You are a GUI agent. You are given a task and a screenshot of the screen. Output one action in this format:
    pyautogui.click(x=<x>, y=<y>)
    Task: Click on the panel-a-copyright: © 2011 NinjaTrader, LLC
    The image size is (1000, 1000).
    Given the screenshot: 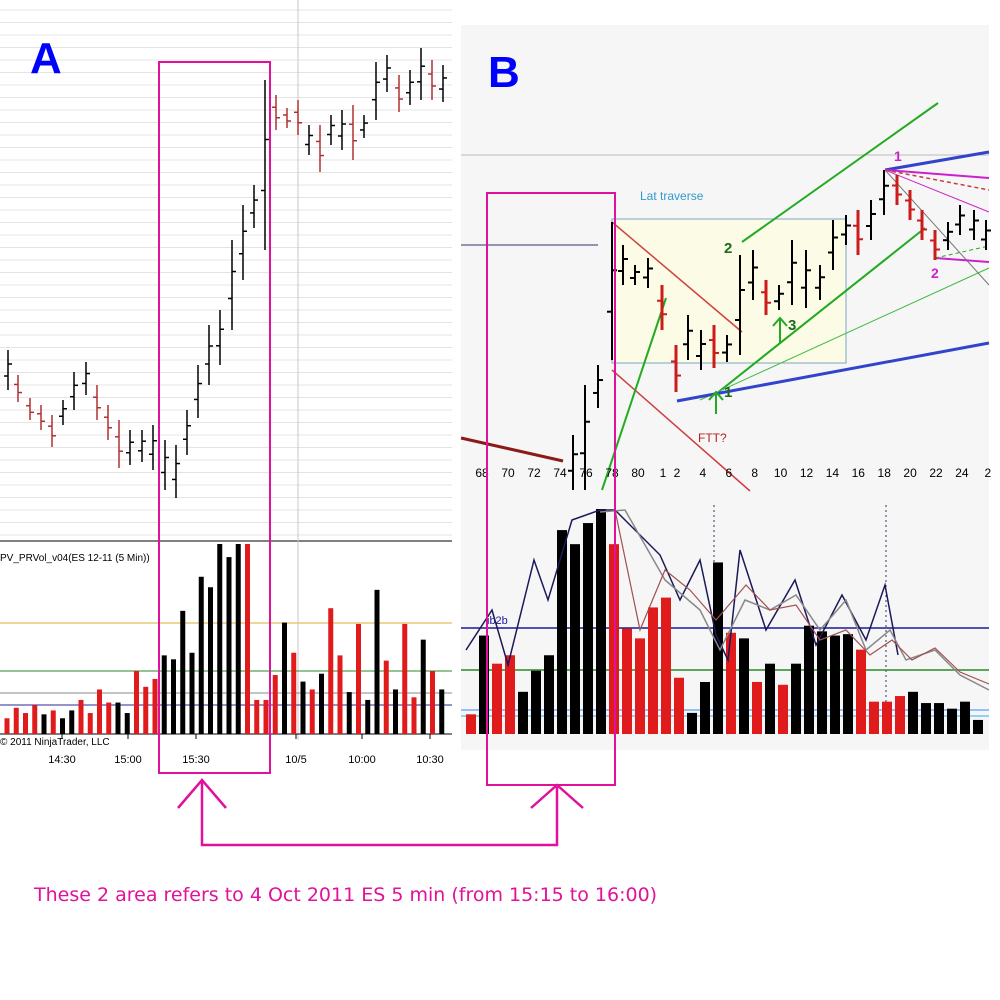 What is the action you would take?
    pyautogui.click(x=55, y=742)
    